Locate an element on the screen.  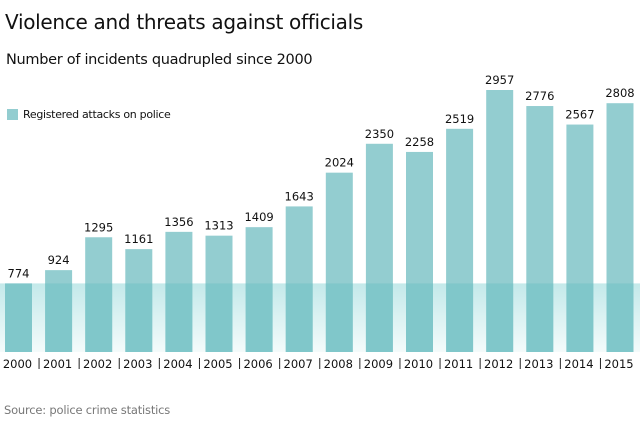
bar-2000 is located at coordinates (18, 317).